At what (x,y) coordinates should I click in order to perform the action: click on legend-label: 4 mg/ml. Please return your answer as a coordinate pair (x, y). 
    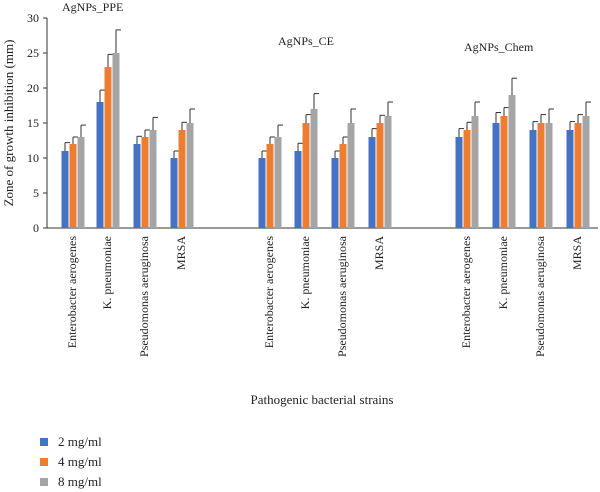
    Looking at the image, I should click on (80, 461).